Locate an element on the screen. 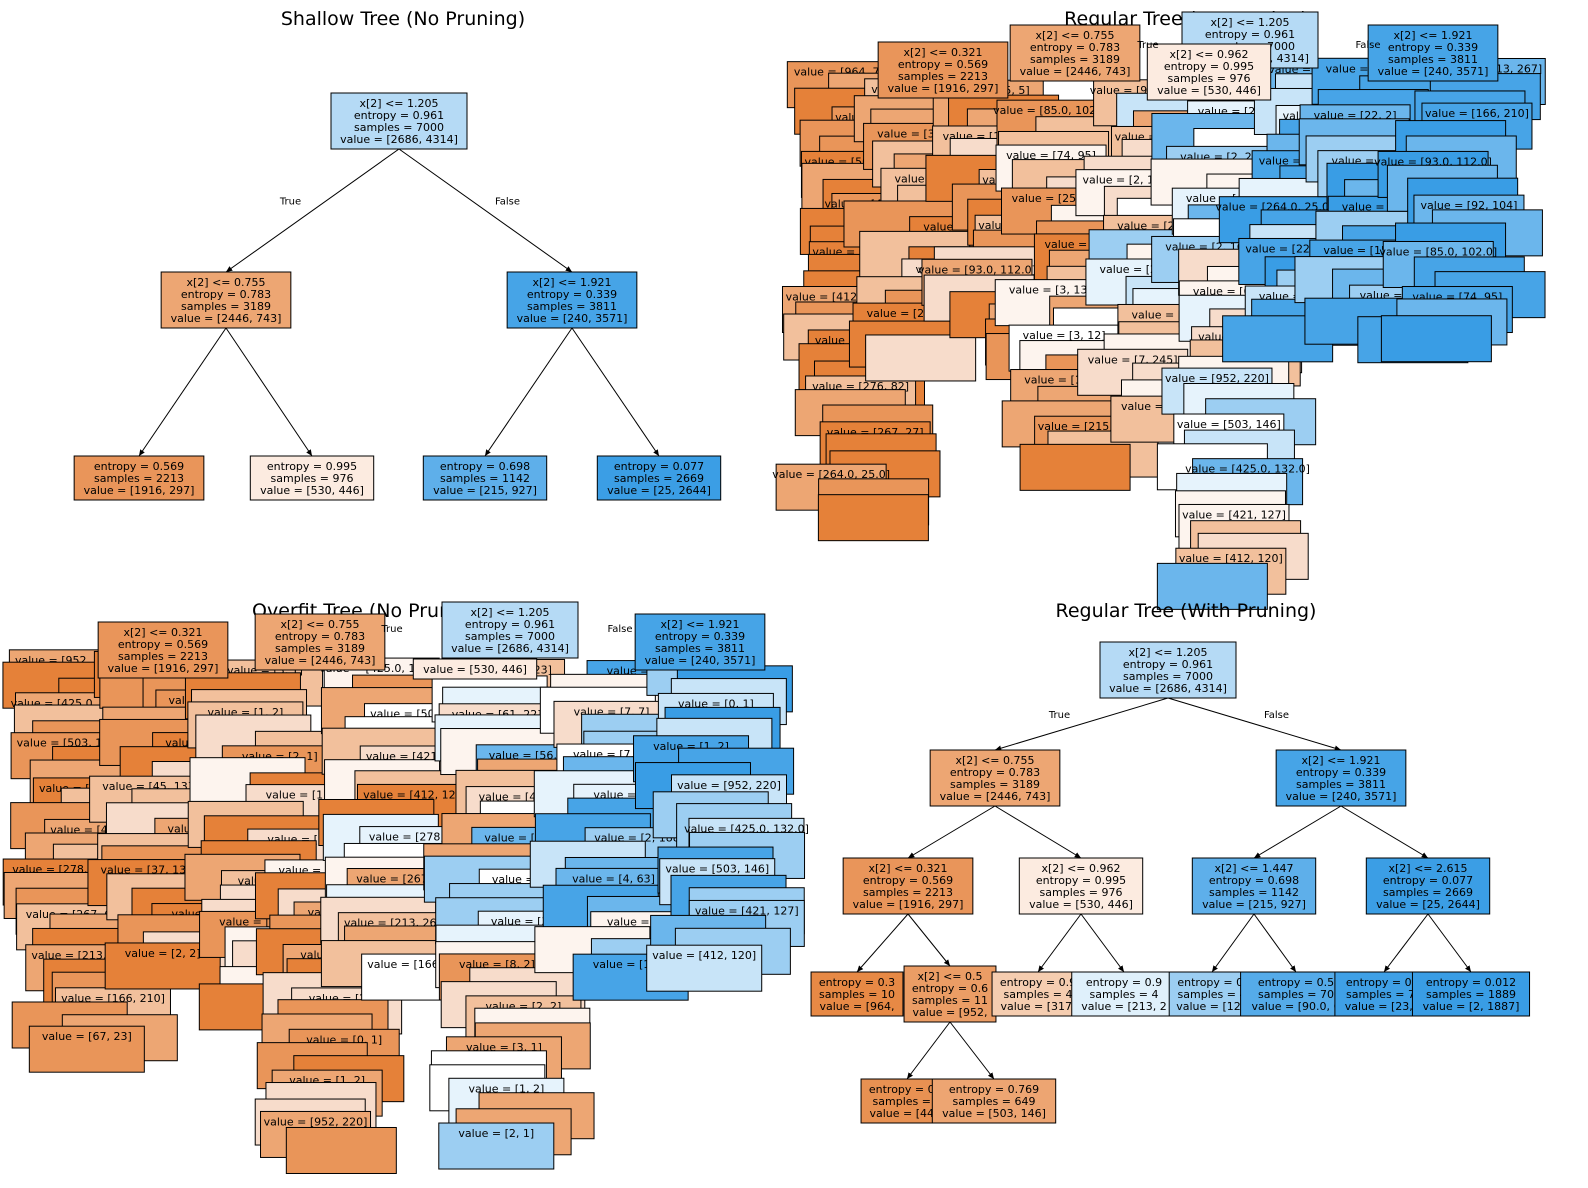 This screenshot has width=1588, height=1188. pruned-node-p10-line: samples = 4 is located at coordinates (1124, 994).